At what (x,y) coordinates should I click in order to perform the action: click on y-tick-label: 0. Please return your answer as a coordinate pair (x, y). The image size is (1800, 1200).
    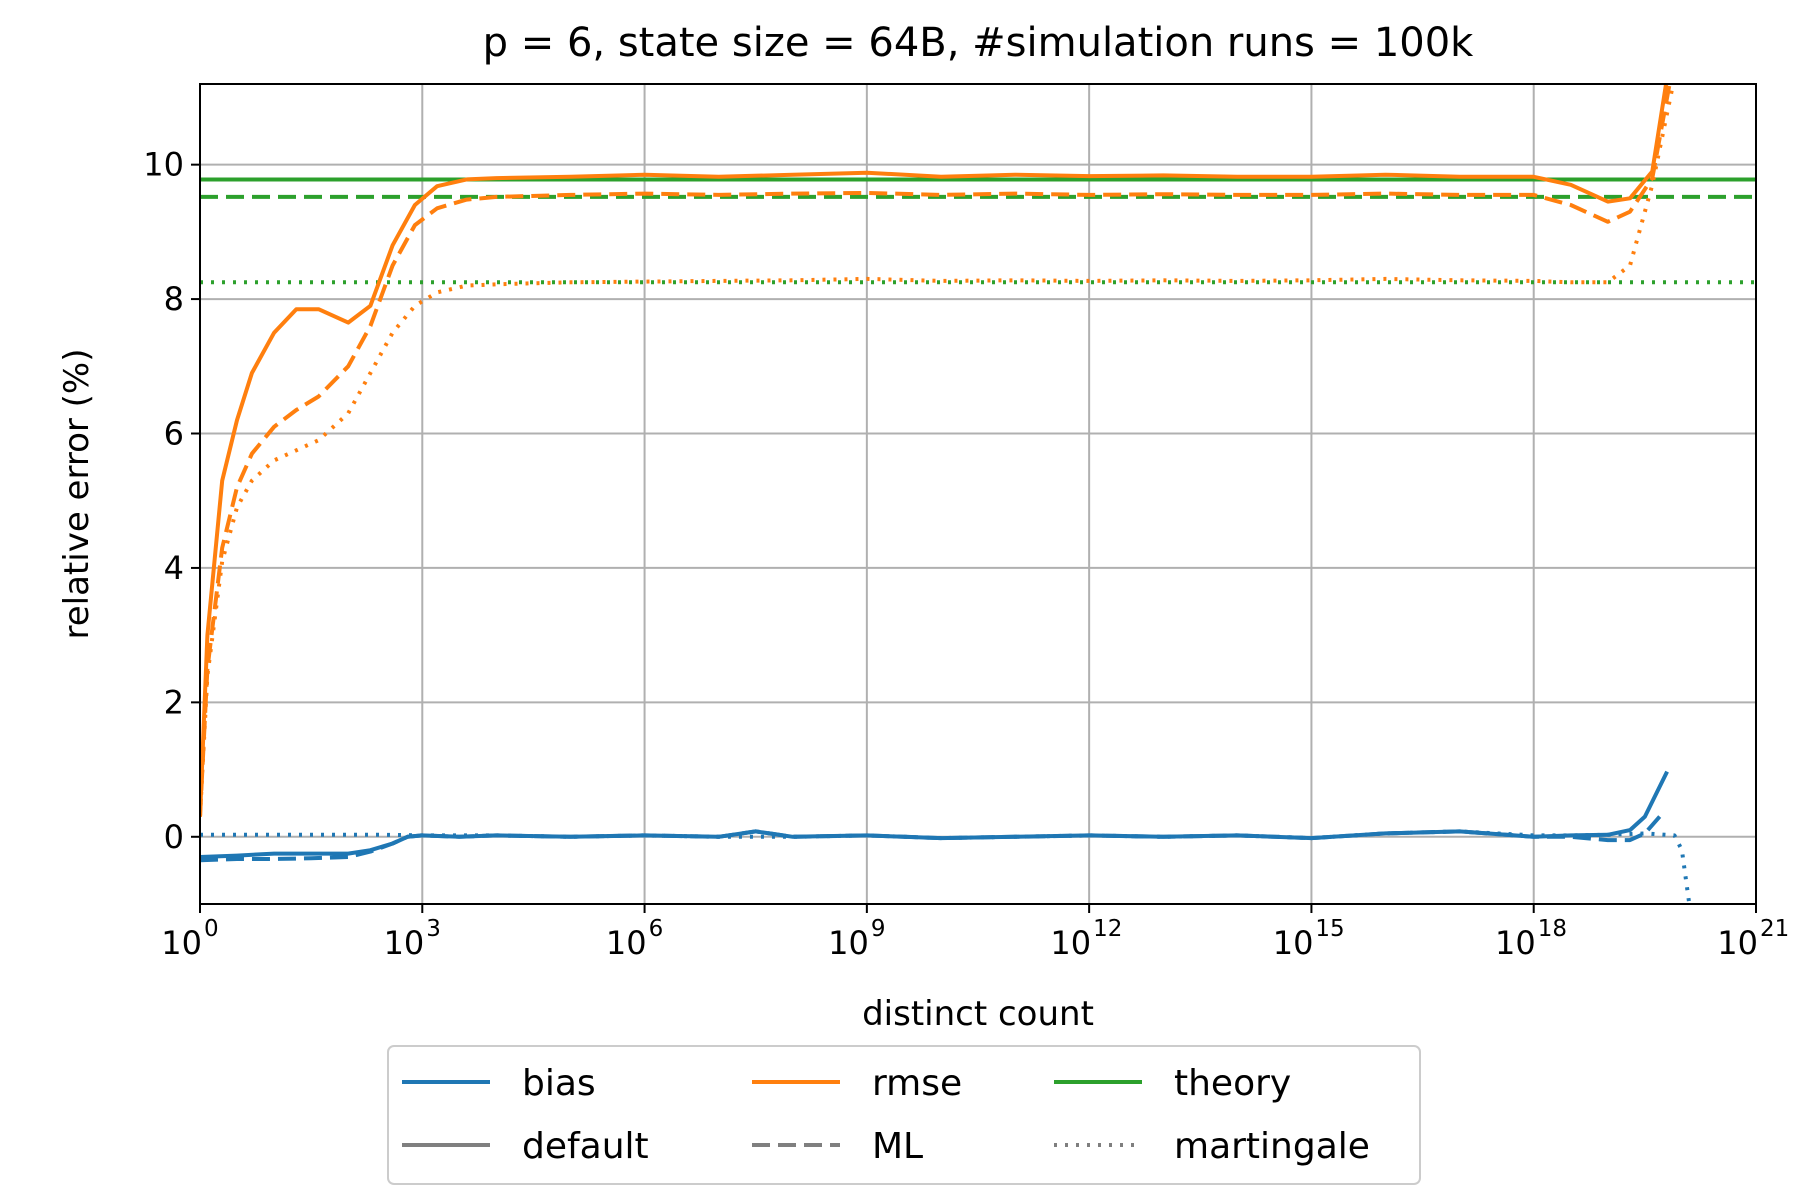
    Looking at the image, I should click on (174, 837).